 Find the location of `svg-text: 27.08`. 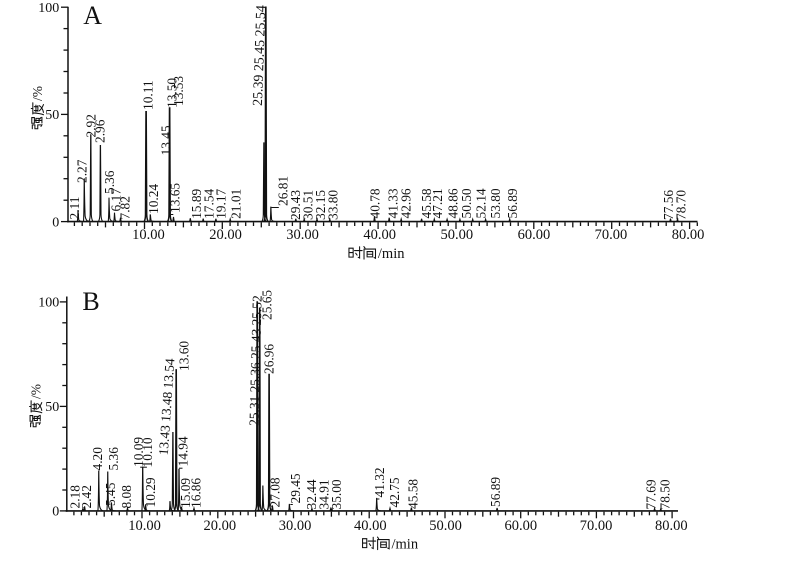

svg-text: 27.08 is located at coordinates (274, 492).